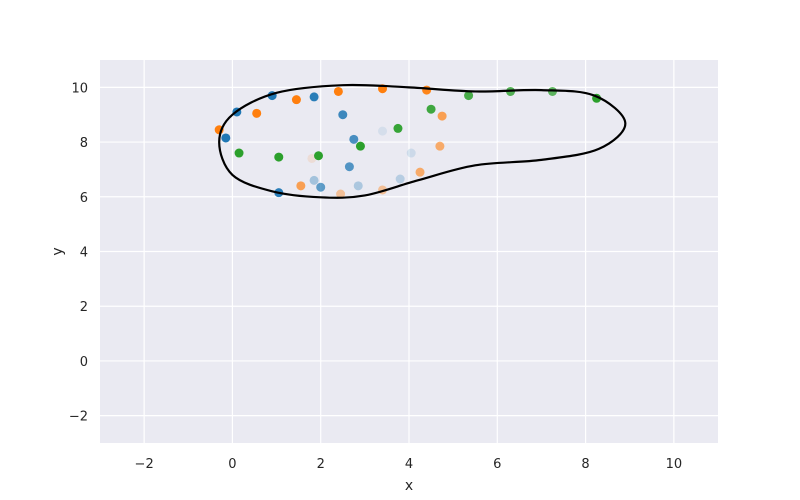 The image size is (800, 500). I want to click on x-tick-label: 6, so click(497, 464).